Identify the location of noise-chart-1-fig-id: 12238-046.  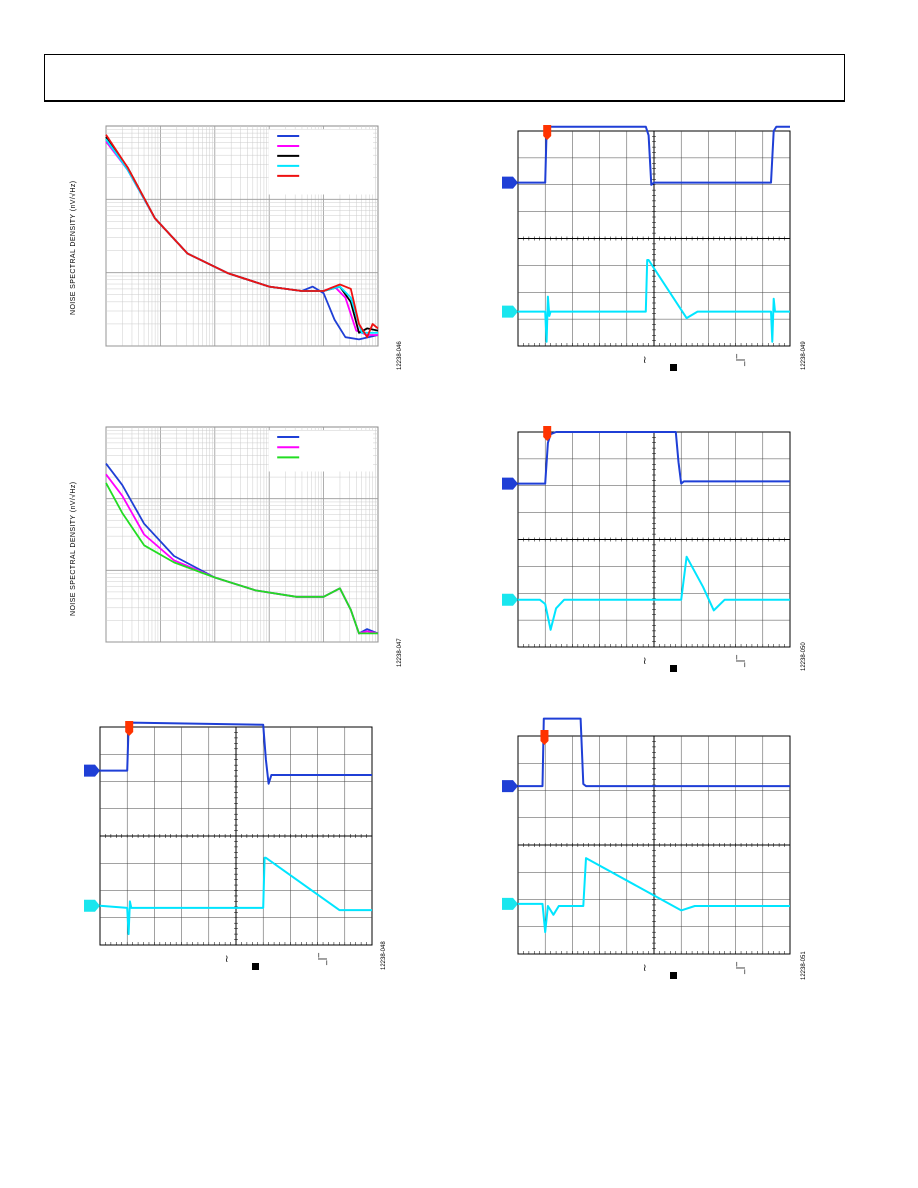
(400, 355).